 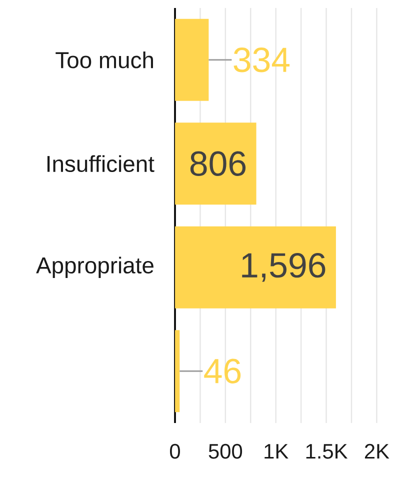 What do you see at coordinates (262, 60) in the screenshot?
I see `data-label: 334` at bounding box center [262, 60].